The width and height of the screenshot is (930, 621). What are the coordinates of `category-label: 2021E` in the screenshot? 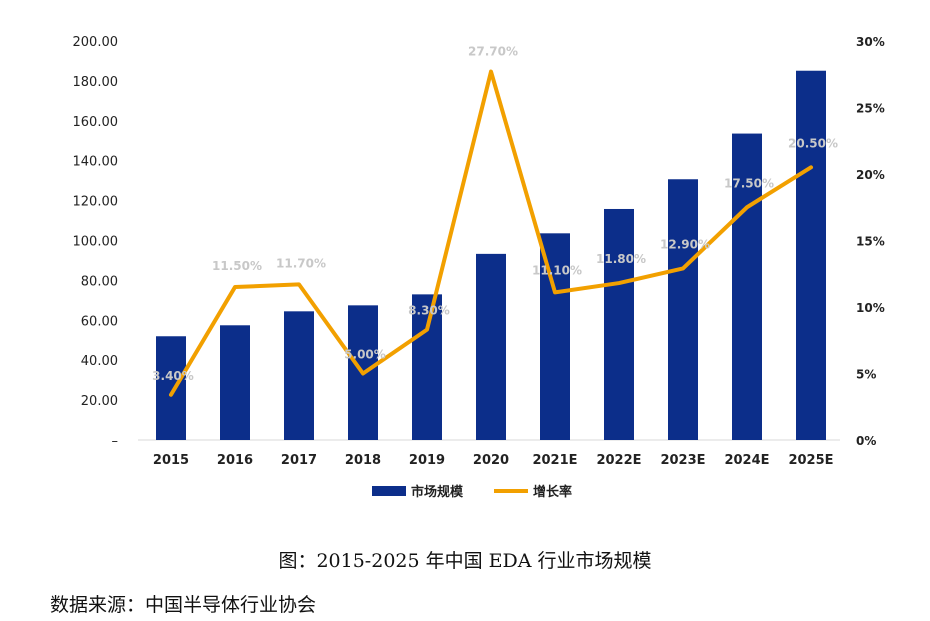 It's located at (554, 460).